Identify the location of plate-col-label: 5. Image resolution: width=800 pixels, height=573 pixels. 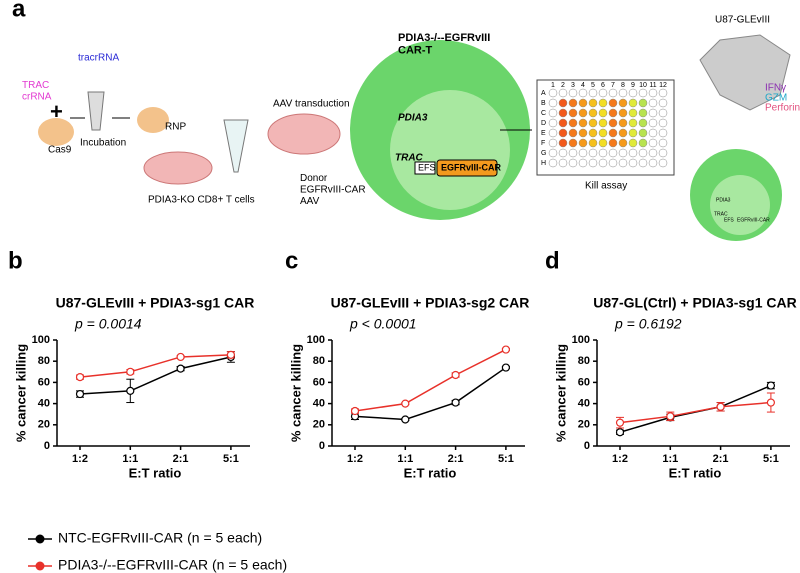
(593, 85).